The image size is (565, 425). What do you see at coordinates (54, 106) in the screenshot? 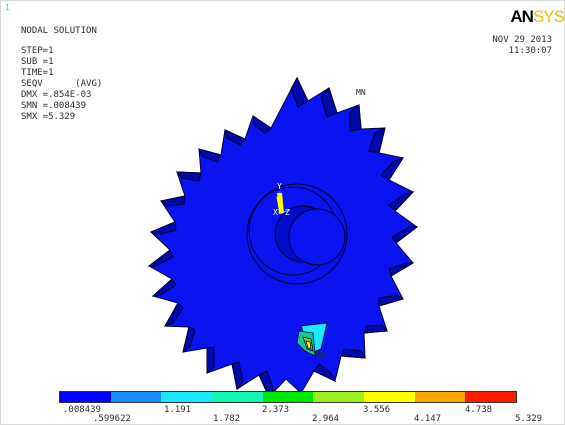
I see `smn-info: SMN =.008439` at bounding box center [54, 106].